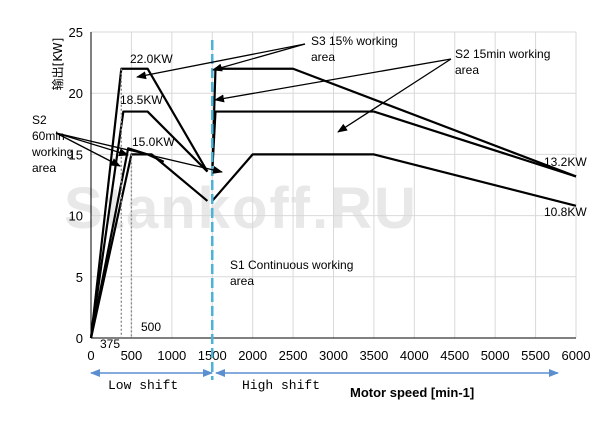 The height and width of the screenshot is (421, 608). What do you see at coordinates (76, 32) in the screenshot?
I see `y-tick-label: 25` at bounding box center [76, 32].